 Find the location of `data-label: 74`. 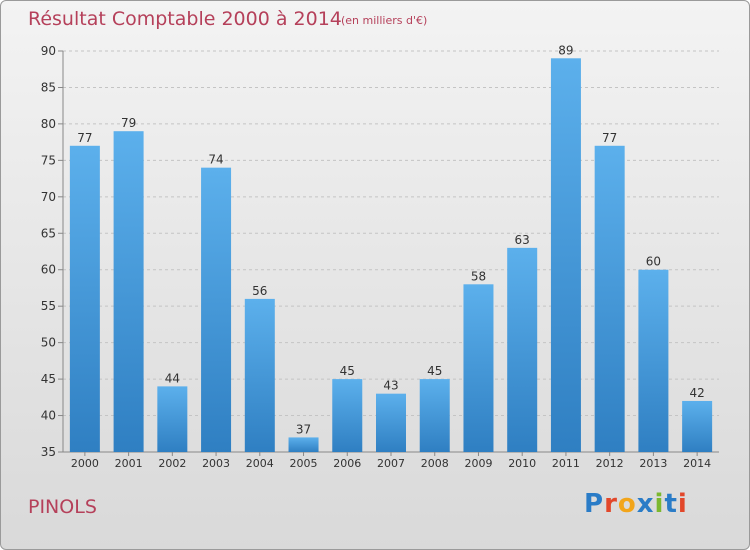

data-label: 74 is located at coordinates (215, 160).